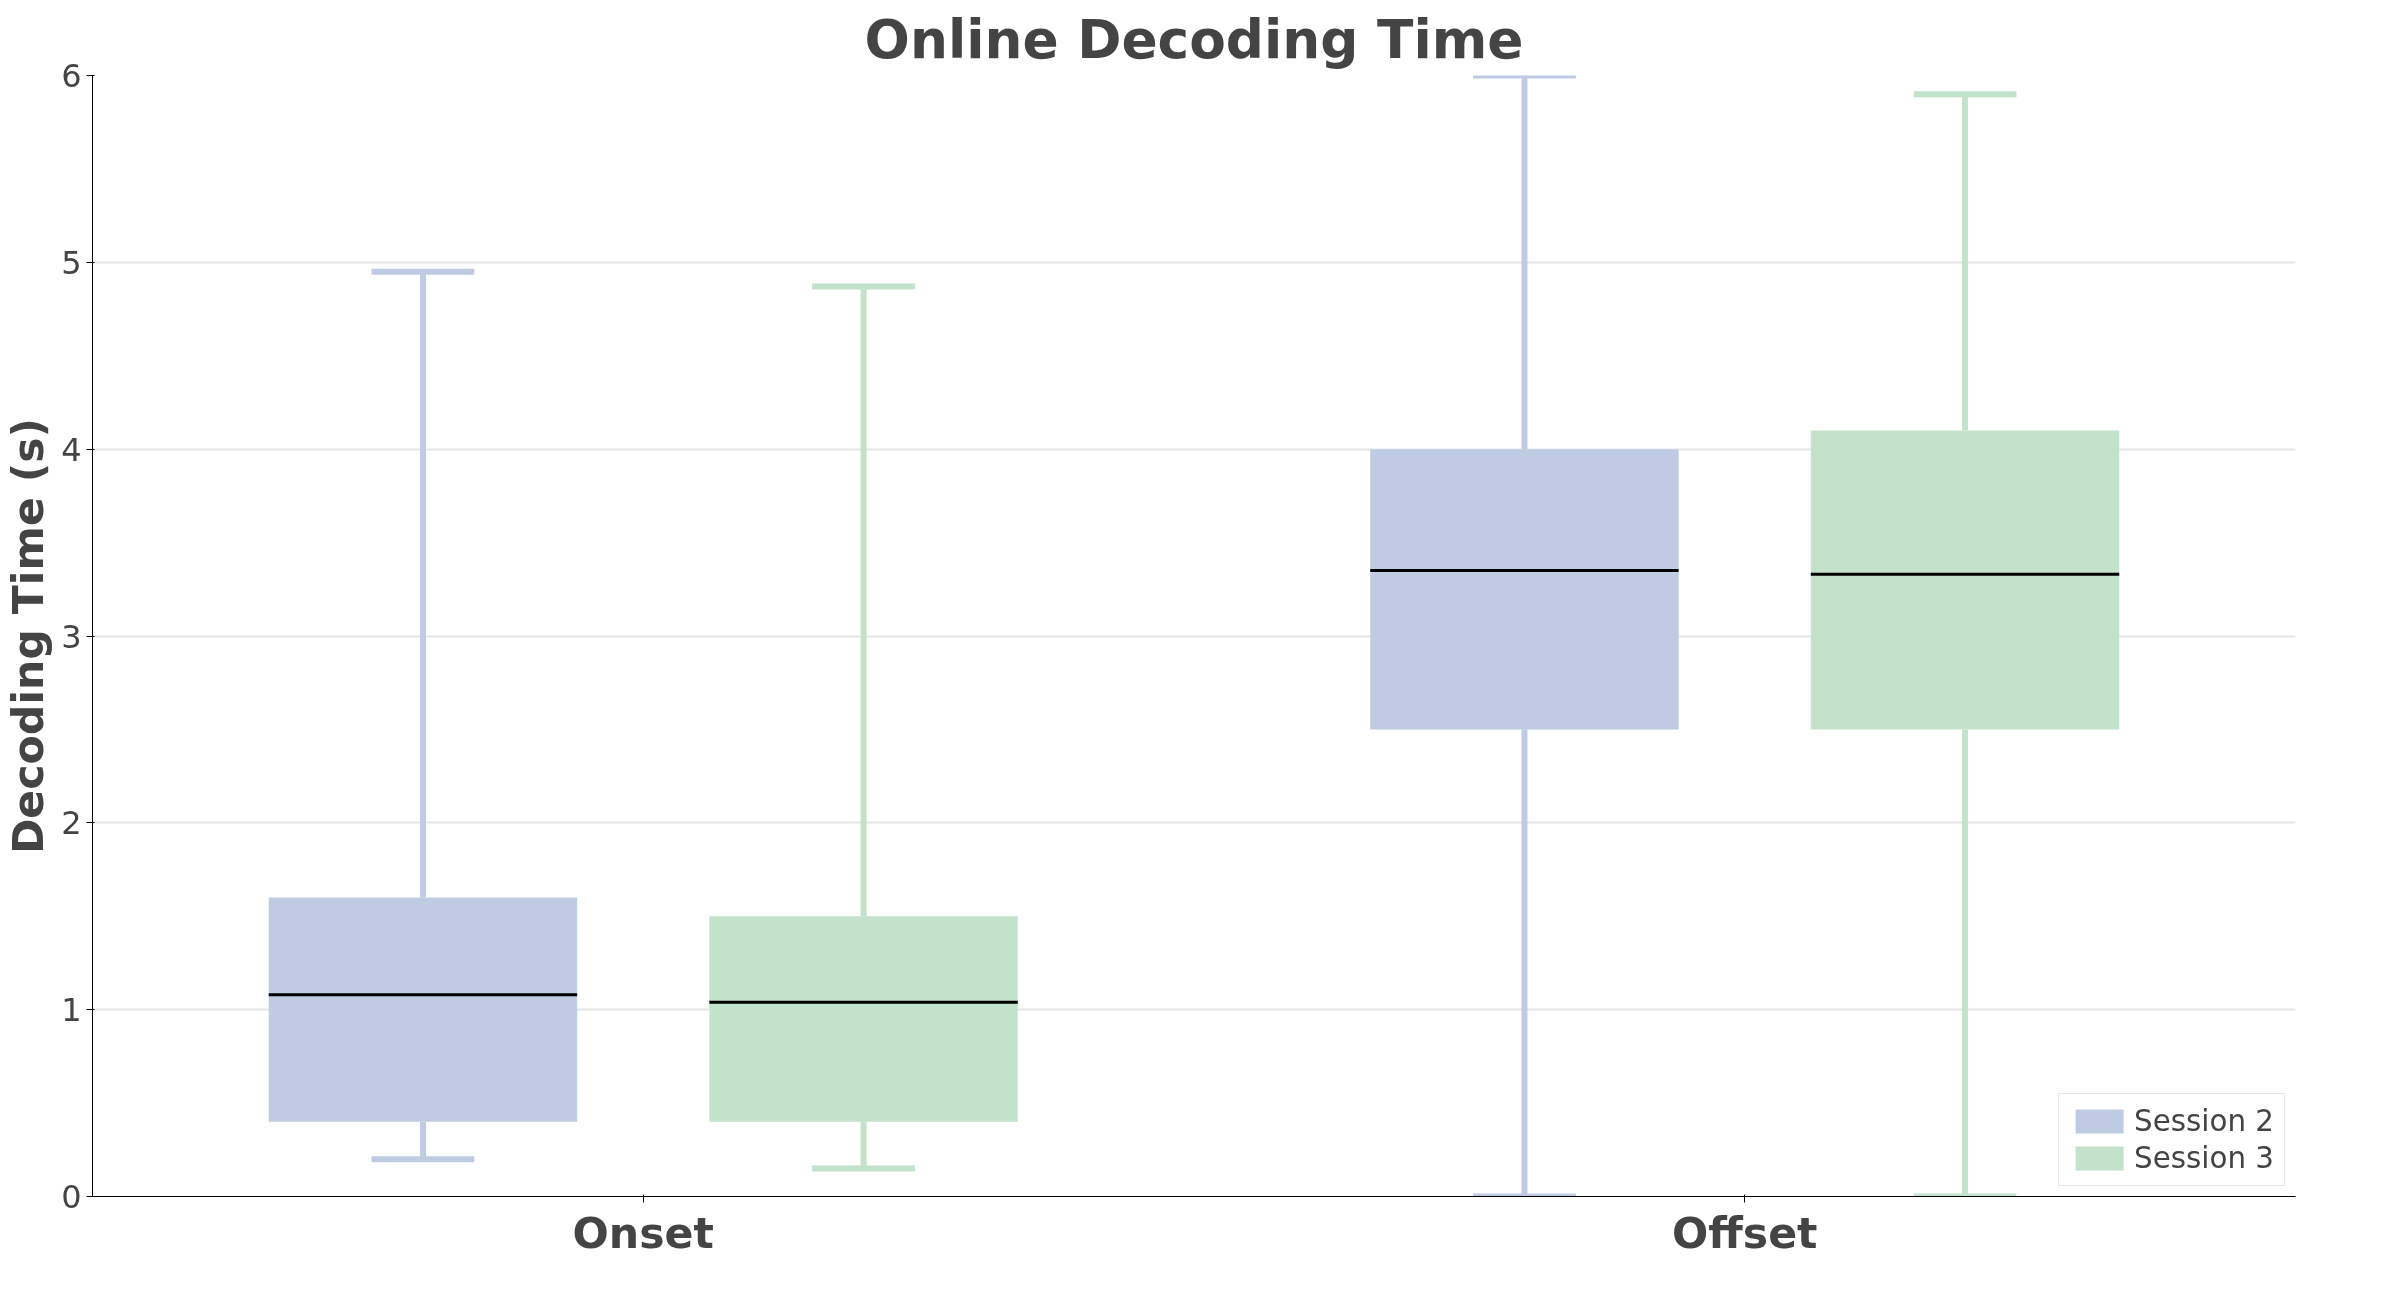 This screenshot has height=1316, width=2400. Describe the element at coordinates (71, 636) in the screenshot. I see `y-tick-label: 3` at that location.